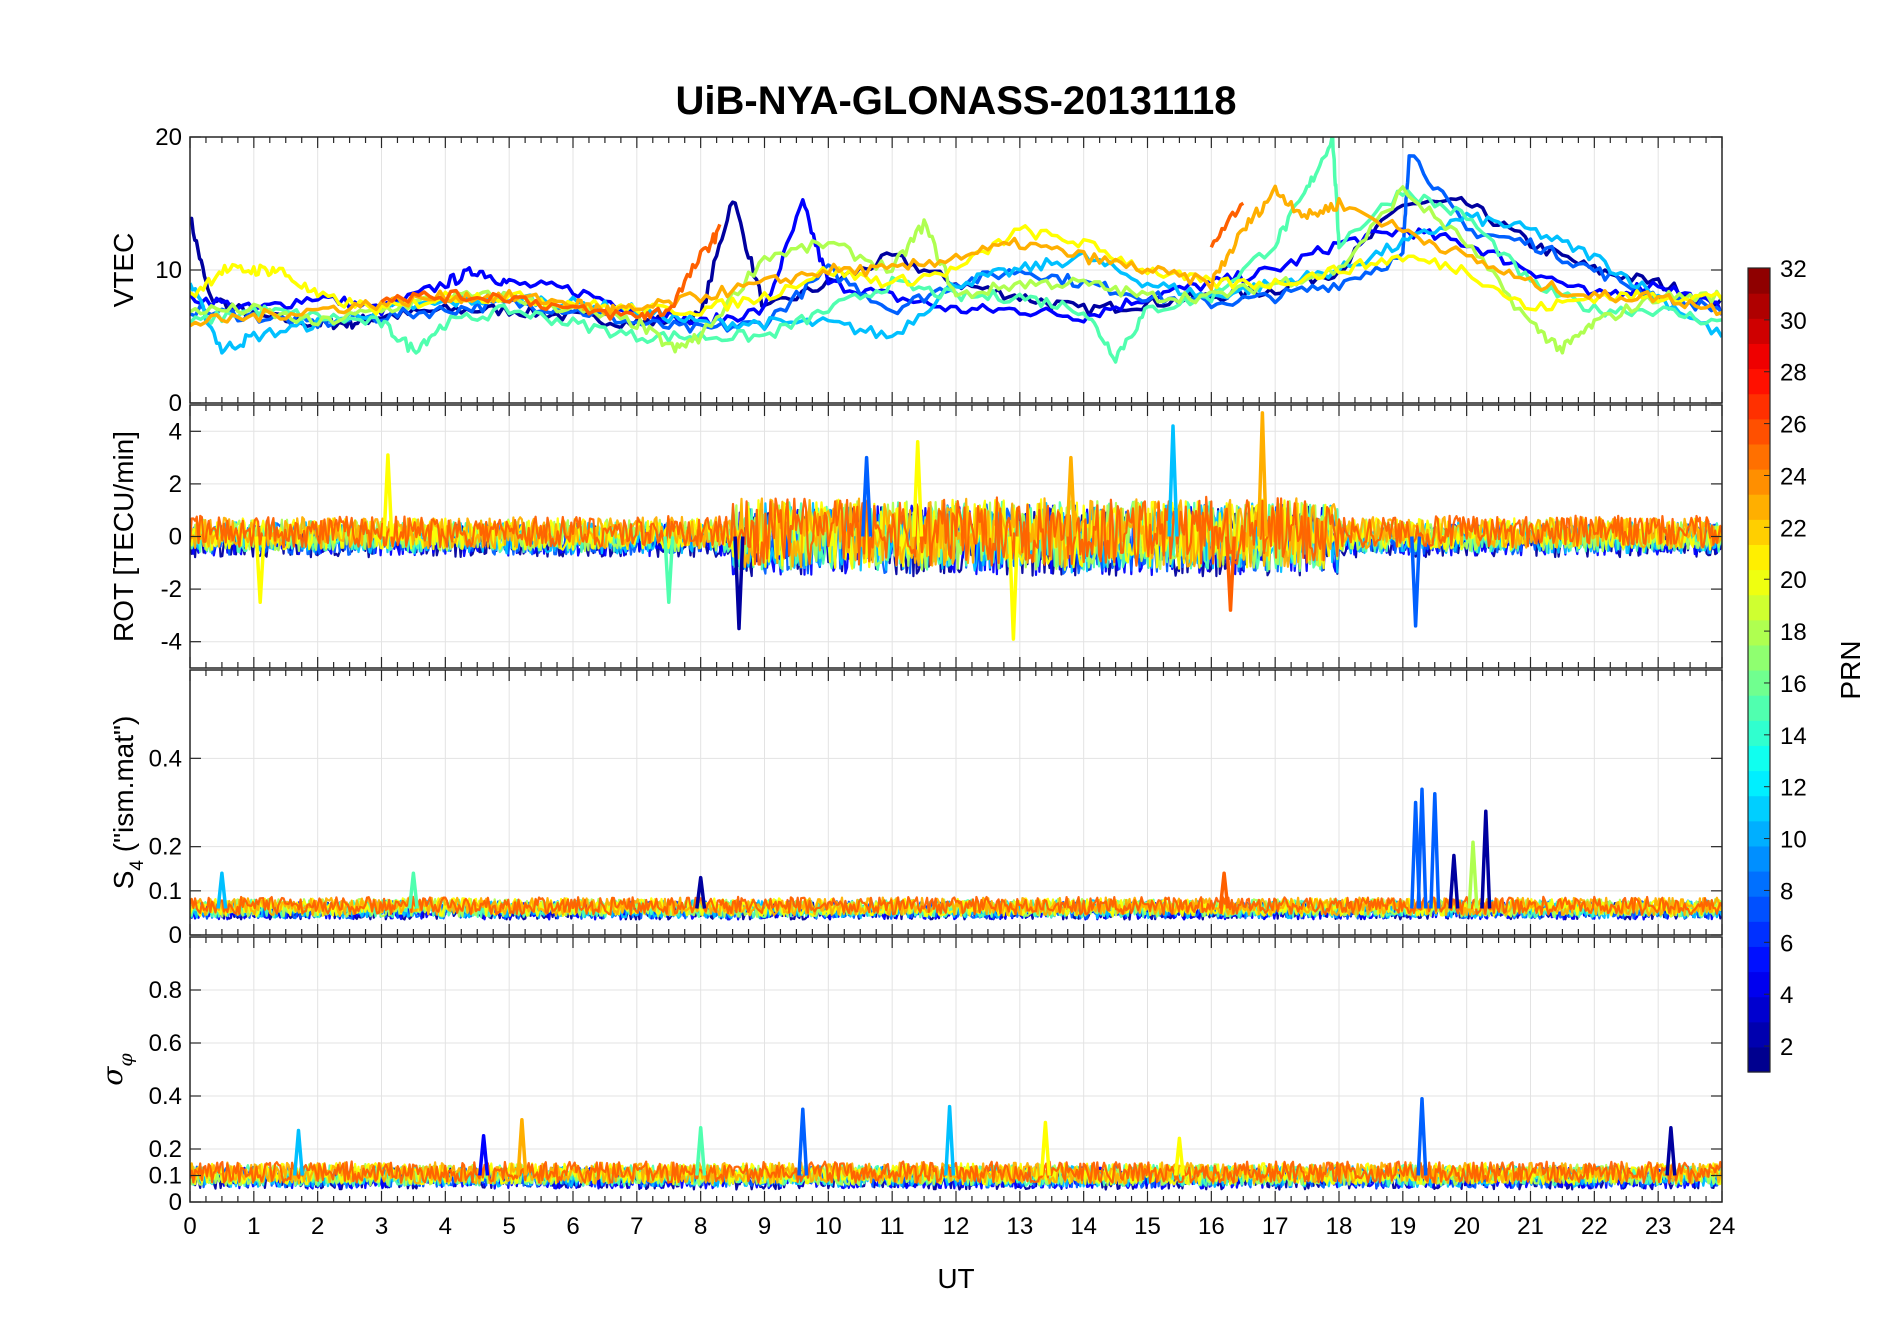 Image resolution: width=1902 pixels, height=1330 pixels. What do you see at coordinates (1793, 321) in the screenshot?
I see `colorbar-tick-label: 30` at bounding box center [1793, 321].